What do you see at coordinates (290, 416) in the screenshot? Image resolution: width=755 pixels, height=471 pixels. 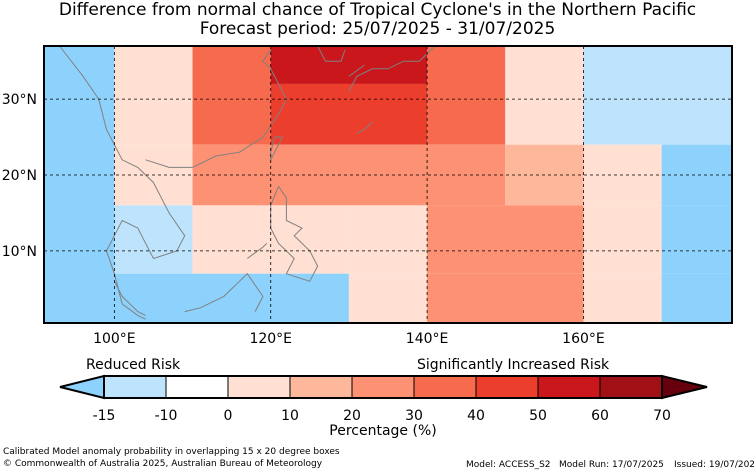 I see `colorbar-tick-label: 10` at bounding box center [290, 416].